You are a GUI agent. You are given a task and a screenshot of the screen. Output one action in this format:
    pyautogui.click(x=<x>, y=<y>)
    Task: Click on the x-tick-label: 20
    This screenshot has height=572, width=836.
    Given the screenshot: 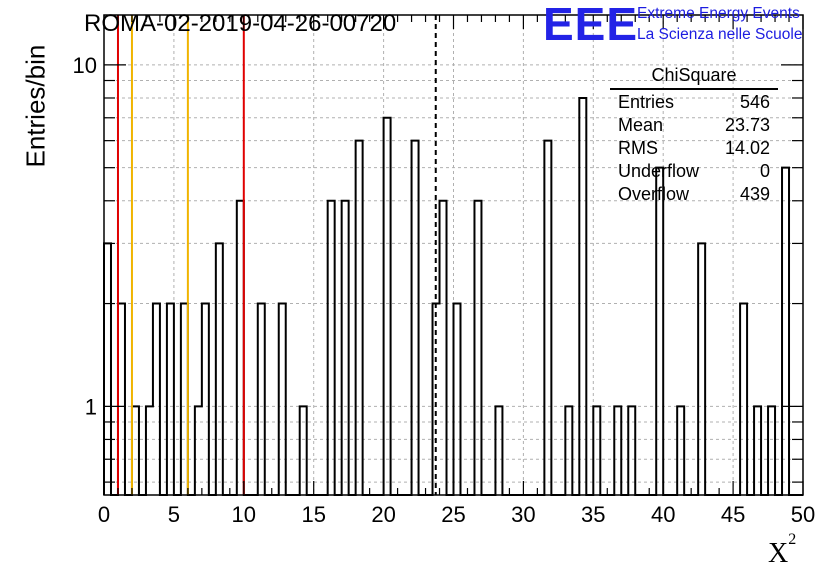 What is the action you would take?
    pyautogui.click(x=383, y=514)
    